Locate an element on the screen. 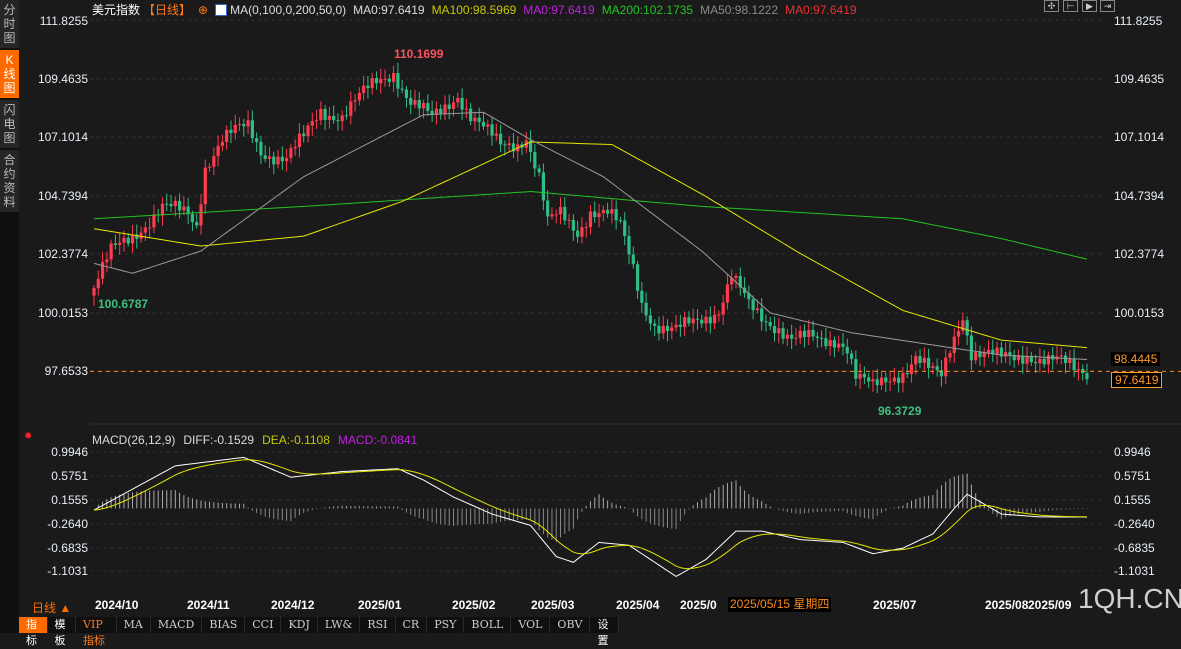  macd-dea: DEA:-0.1108 is located at coordinates (296, 439).